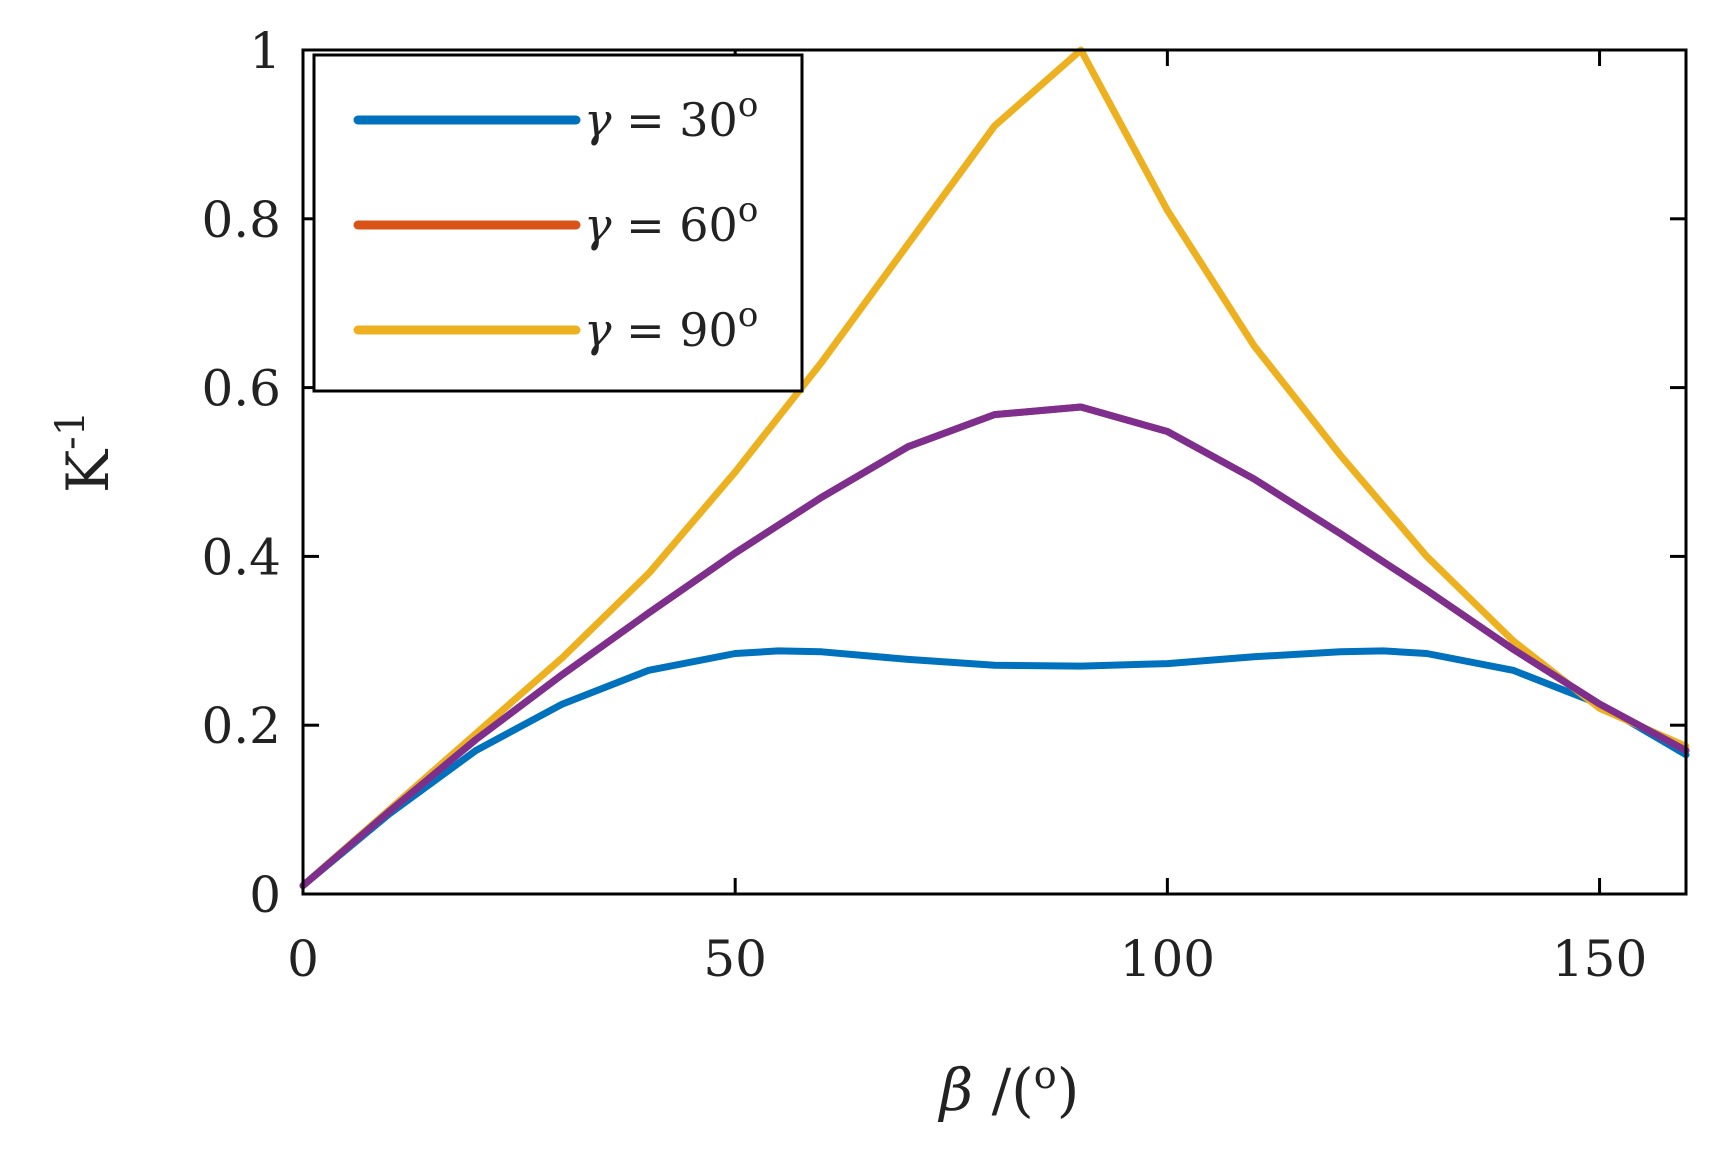 This screenshot has width=1716, height=1168. Describe the element at coordinates (555, 326) in the screenshot. I see `legend-item: γ = 90o` at that location.